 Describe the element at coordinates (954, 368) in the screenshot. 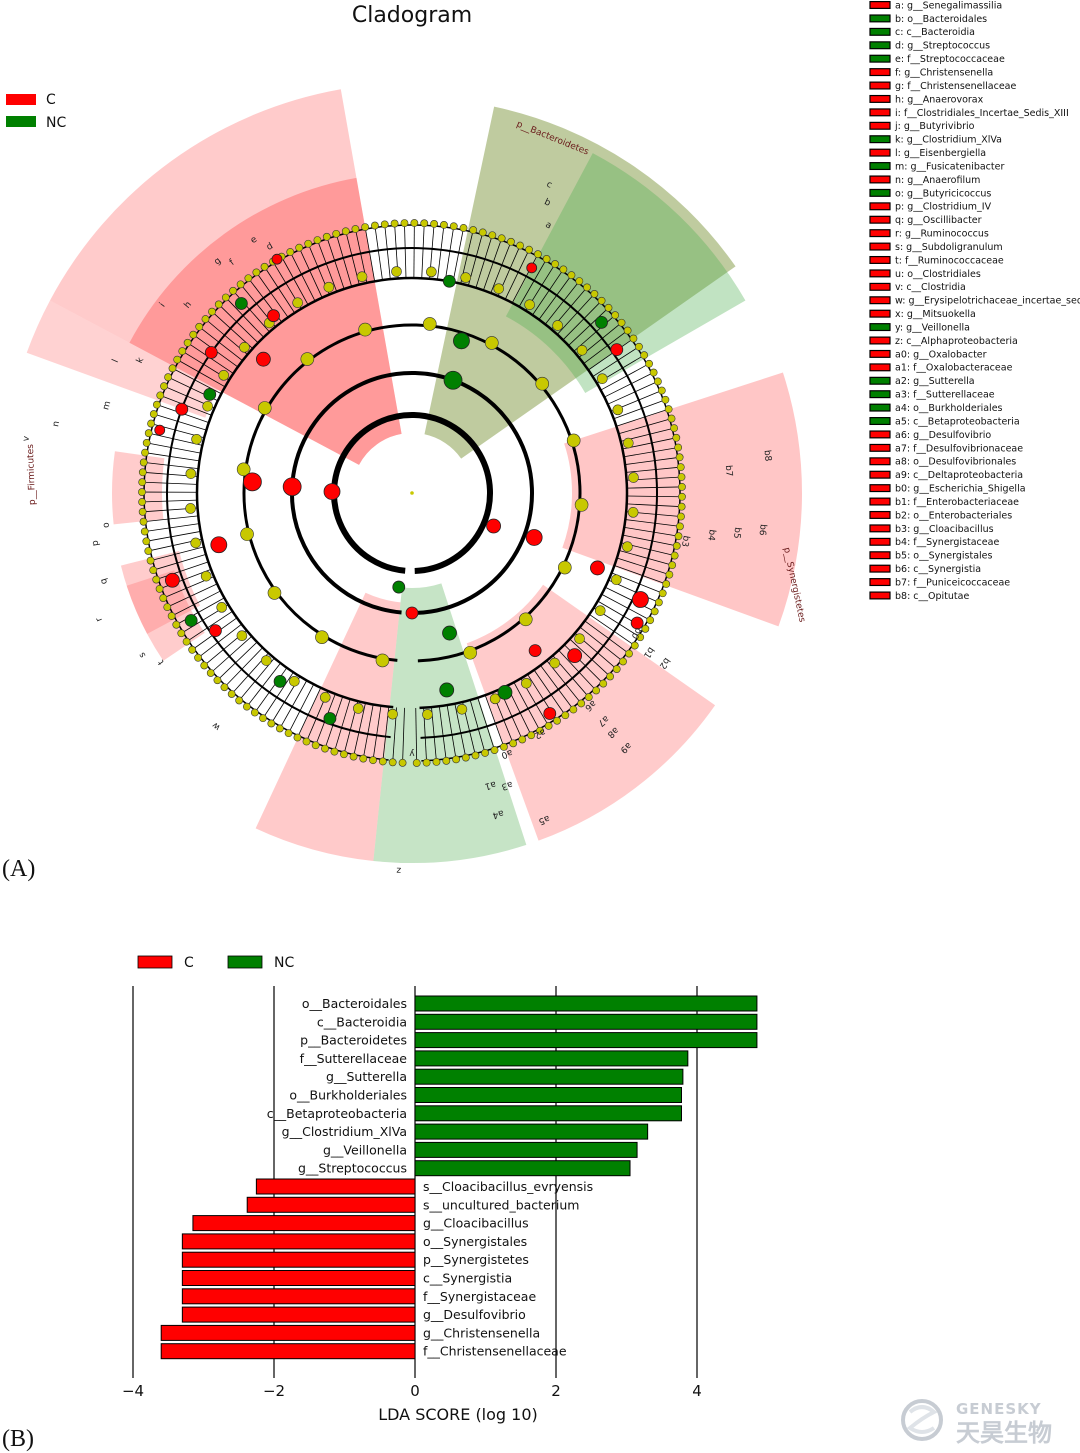

I see `key-entry-a1: a1: f__Oxalobacteraceae` at that location.